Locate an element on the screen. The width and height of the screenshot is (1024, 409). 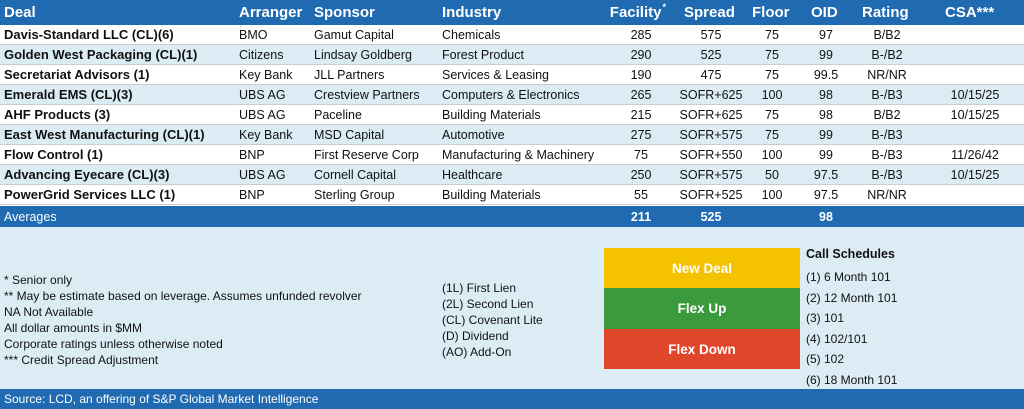
industry-cell: Healthcare is located at coordinates (472, 174).